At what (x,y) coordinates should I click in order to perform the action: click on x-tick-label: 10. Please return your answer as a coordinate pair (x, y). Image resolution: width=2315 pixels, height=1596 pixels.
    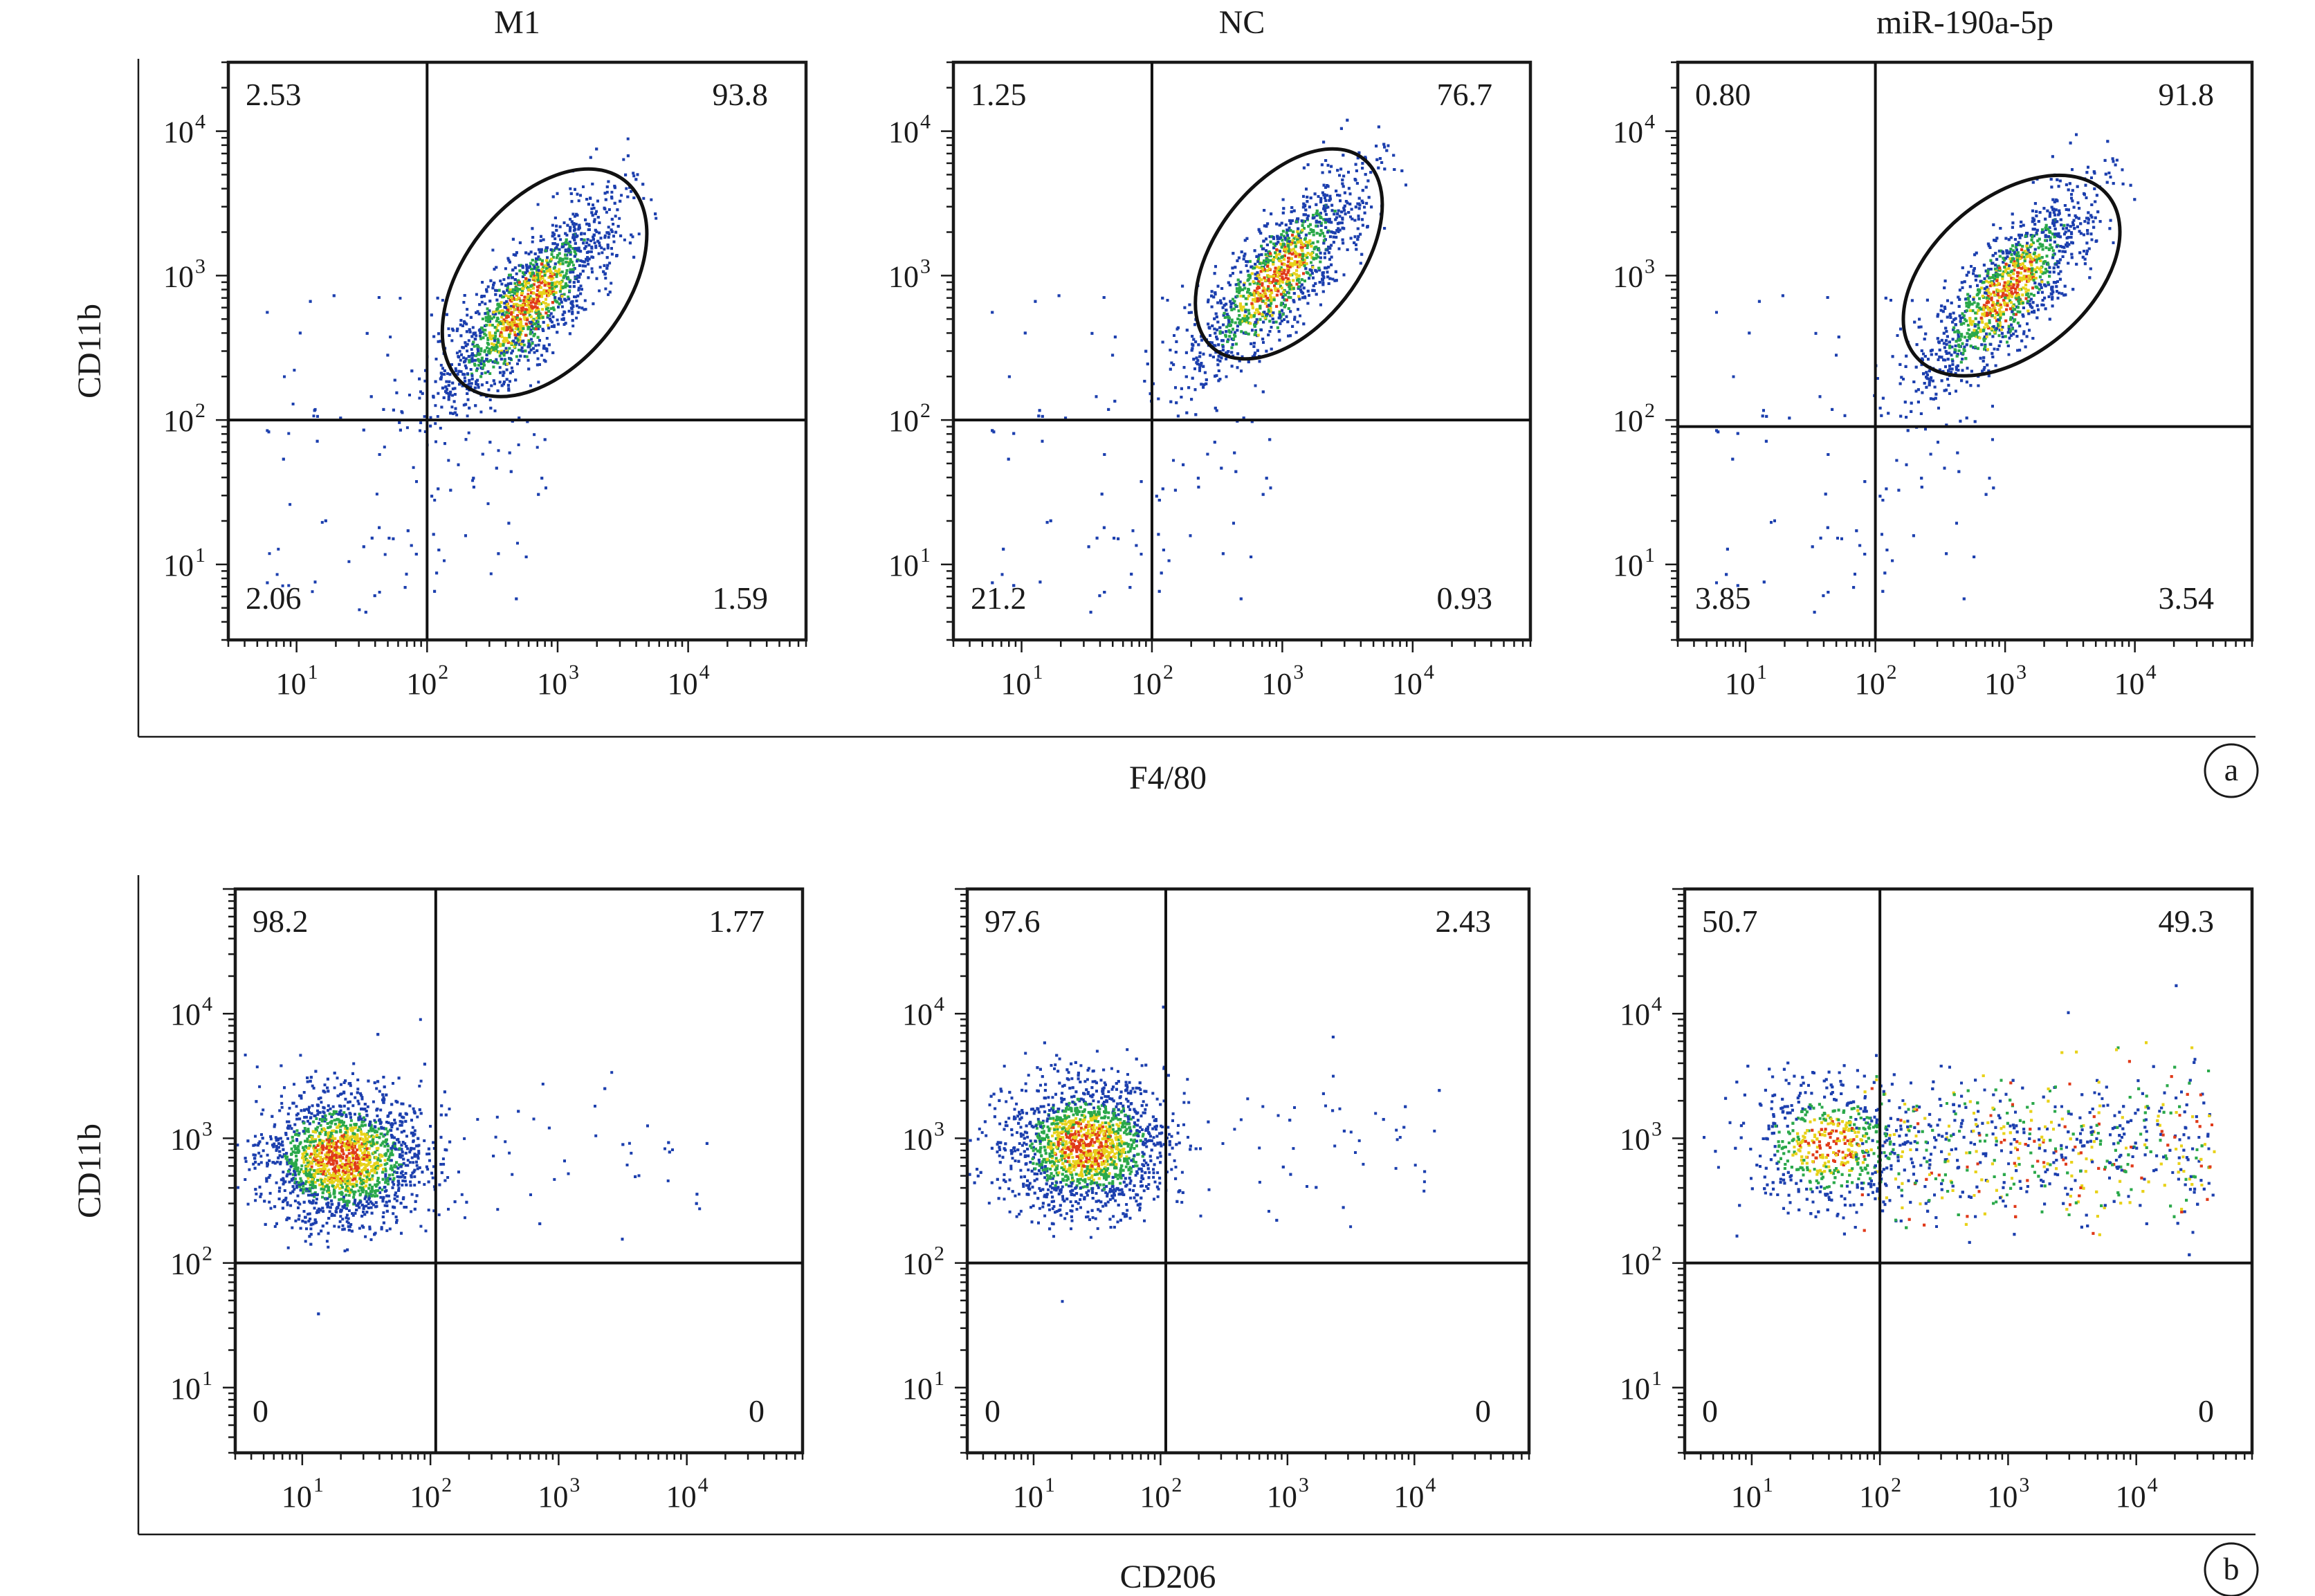
    Looking at the image, I should click on (683, 684).